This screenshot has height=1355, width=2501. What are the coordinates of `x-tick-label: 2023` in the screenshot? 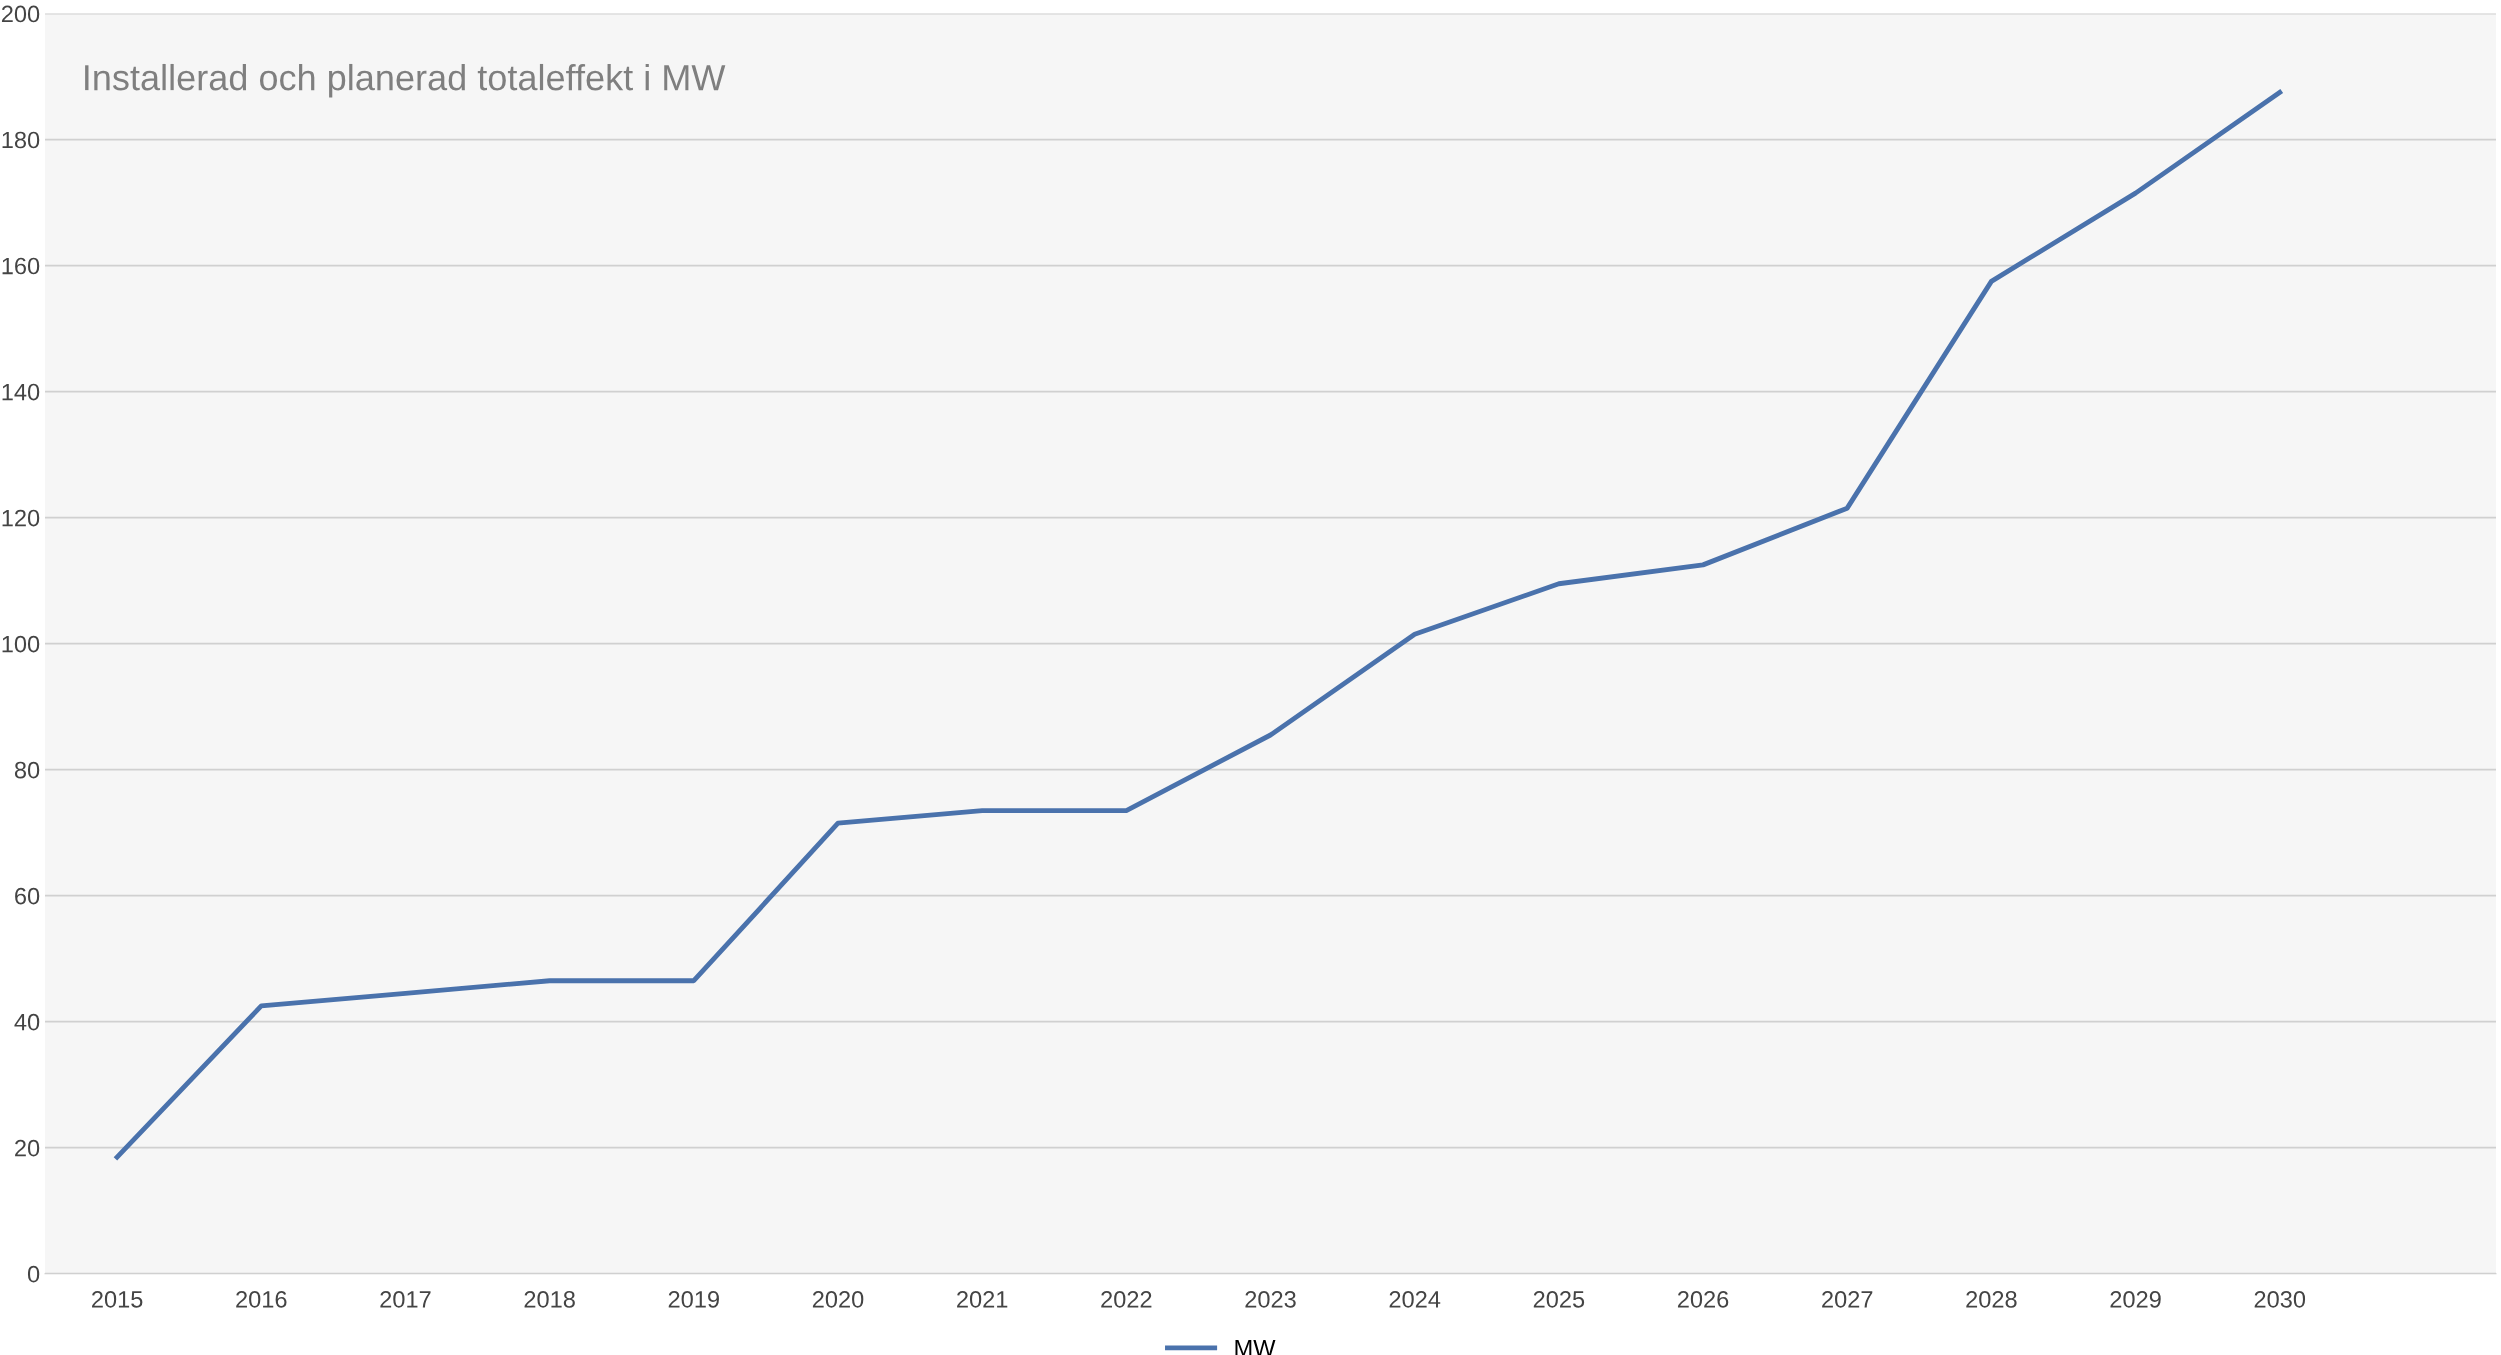 It's located at (1270, 1299).